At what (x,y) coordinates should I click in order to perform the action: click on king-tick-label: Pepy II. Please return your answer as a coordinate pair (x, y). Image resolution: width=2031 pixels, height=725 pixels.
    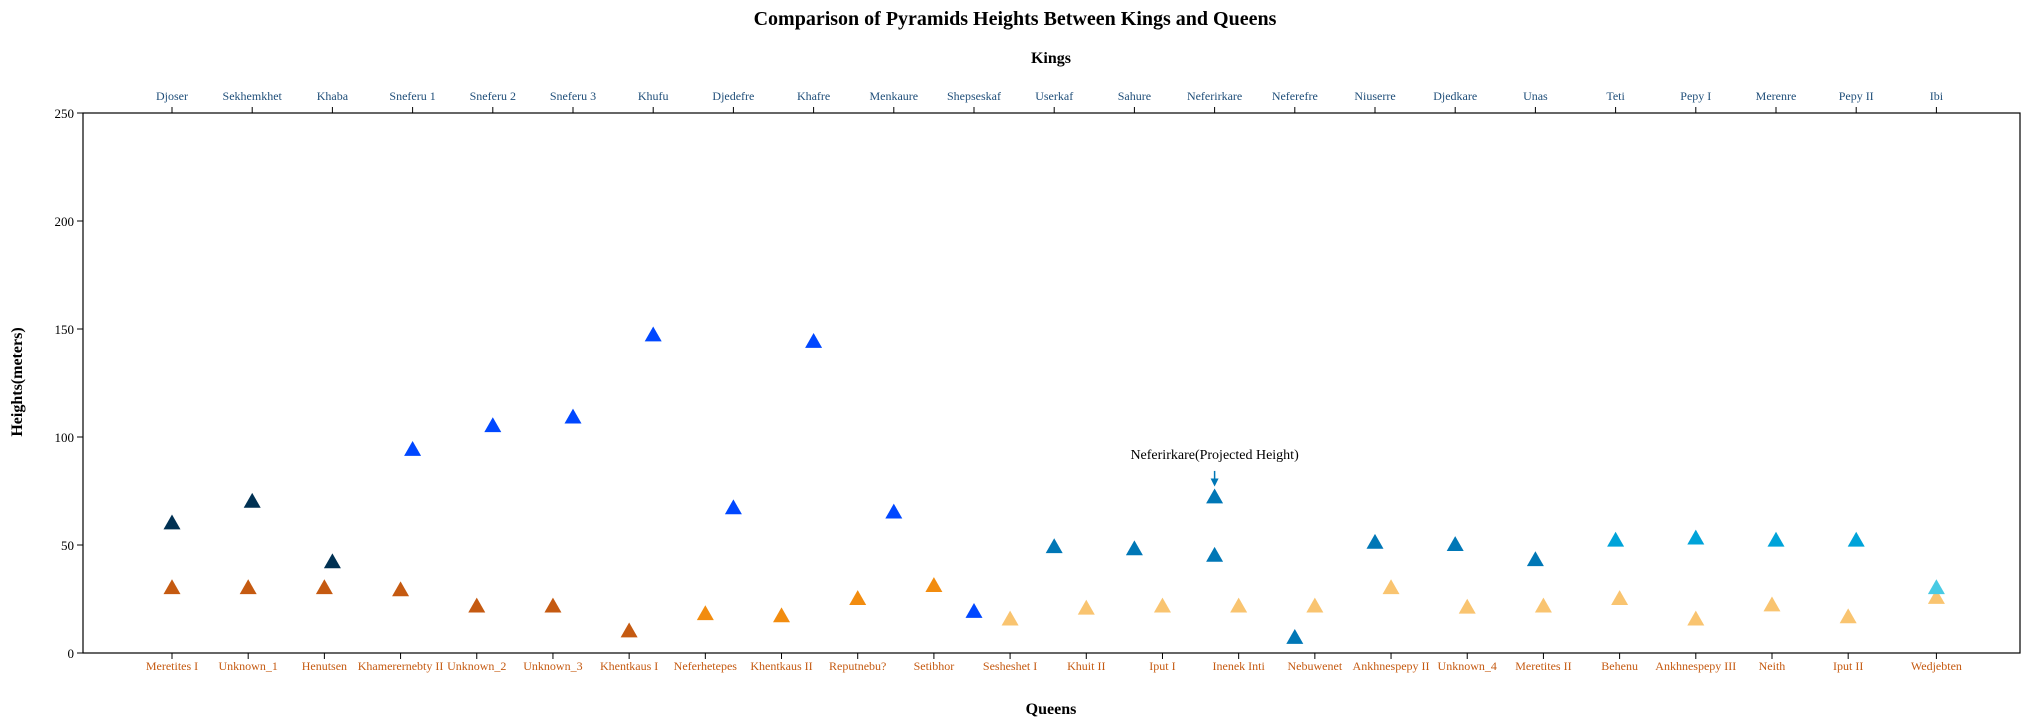
    Looking at the image, I should click on (1856, 96).